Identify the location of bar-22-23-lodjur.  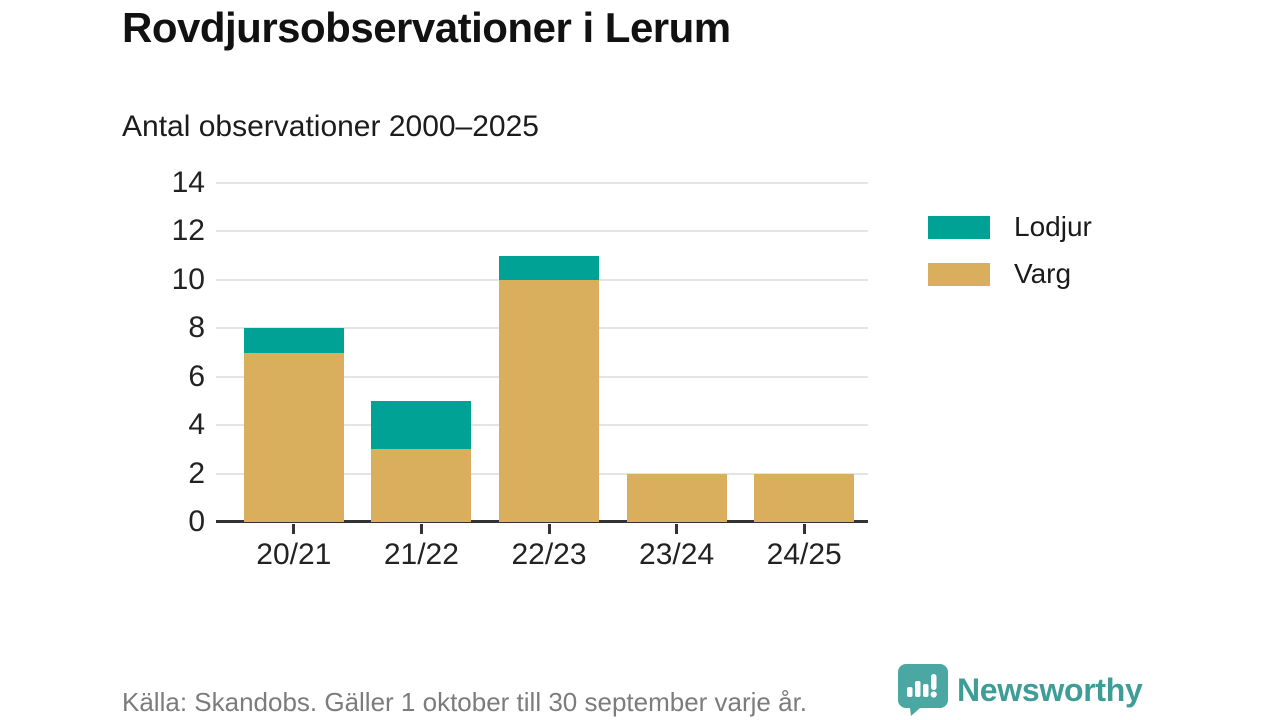
(549, 267).